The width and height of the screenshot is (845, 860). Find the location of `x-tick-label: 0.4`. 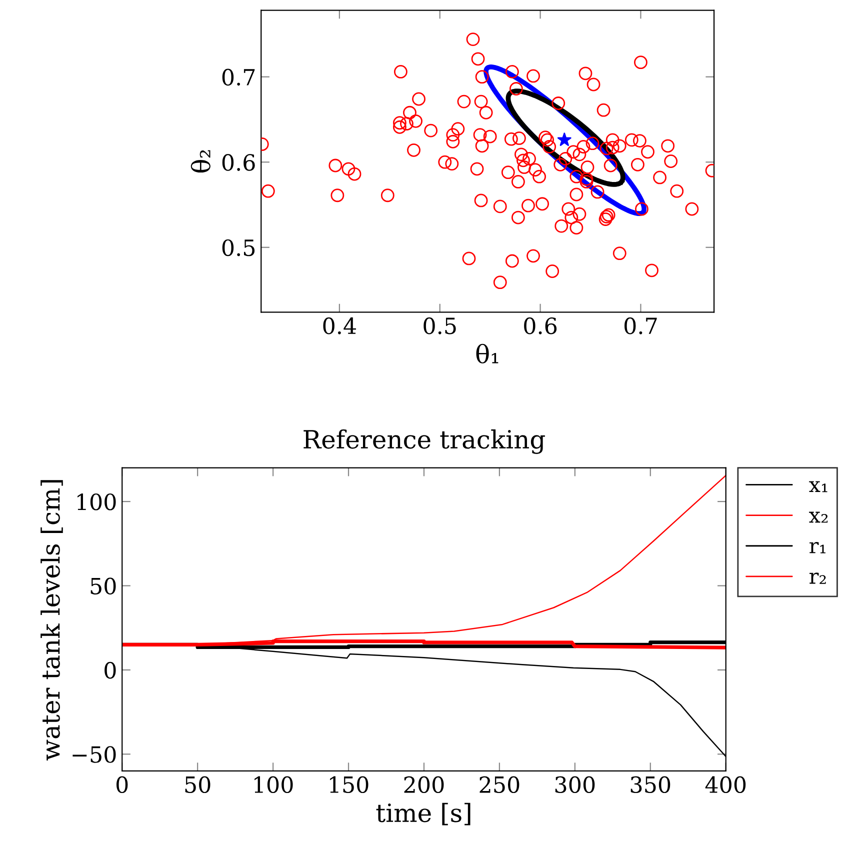

x-tick-label: 0.4 is located at coordinates (339, 325).